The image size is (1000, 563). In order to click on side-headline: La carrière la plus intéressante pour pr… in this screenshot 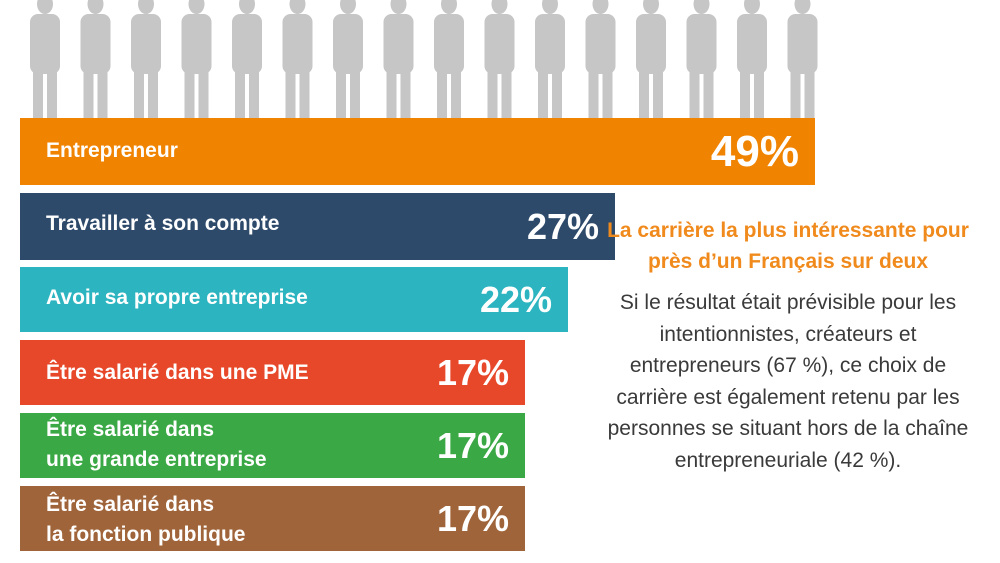, I will do `click(788, 246)`.